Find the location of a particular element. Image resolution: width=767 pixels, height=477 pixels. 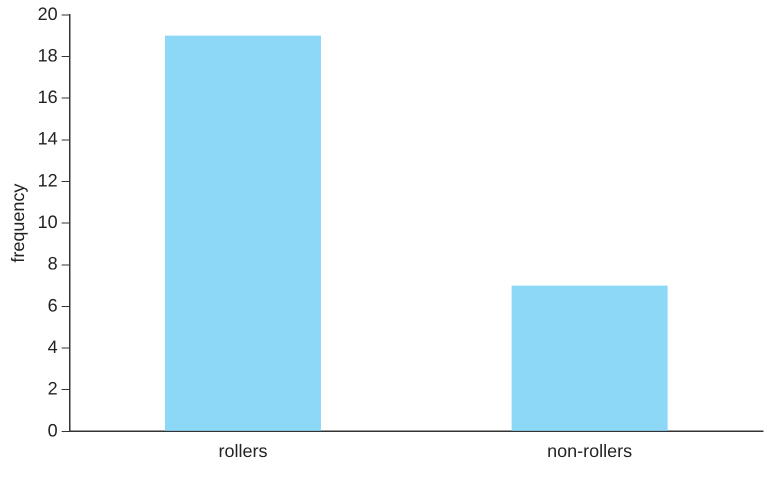

y-tick-label: 0 is located at coordinates (53, 430).